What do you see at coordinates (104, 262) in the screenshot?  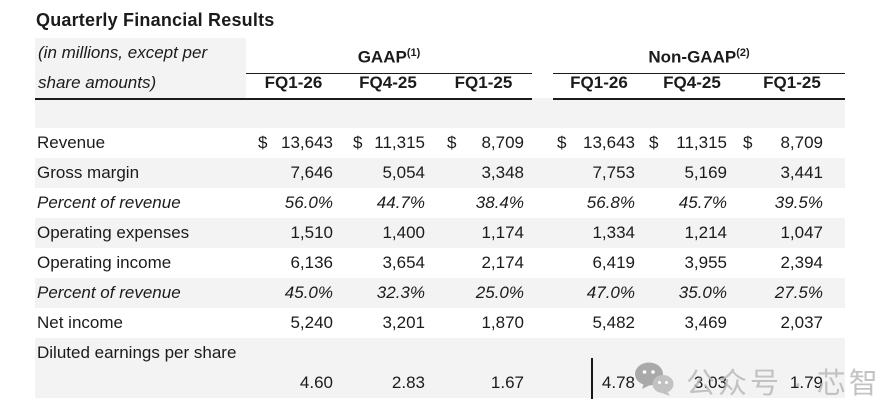 I see `row-label: Operating income` at bounding box center [104, 262].